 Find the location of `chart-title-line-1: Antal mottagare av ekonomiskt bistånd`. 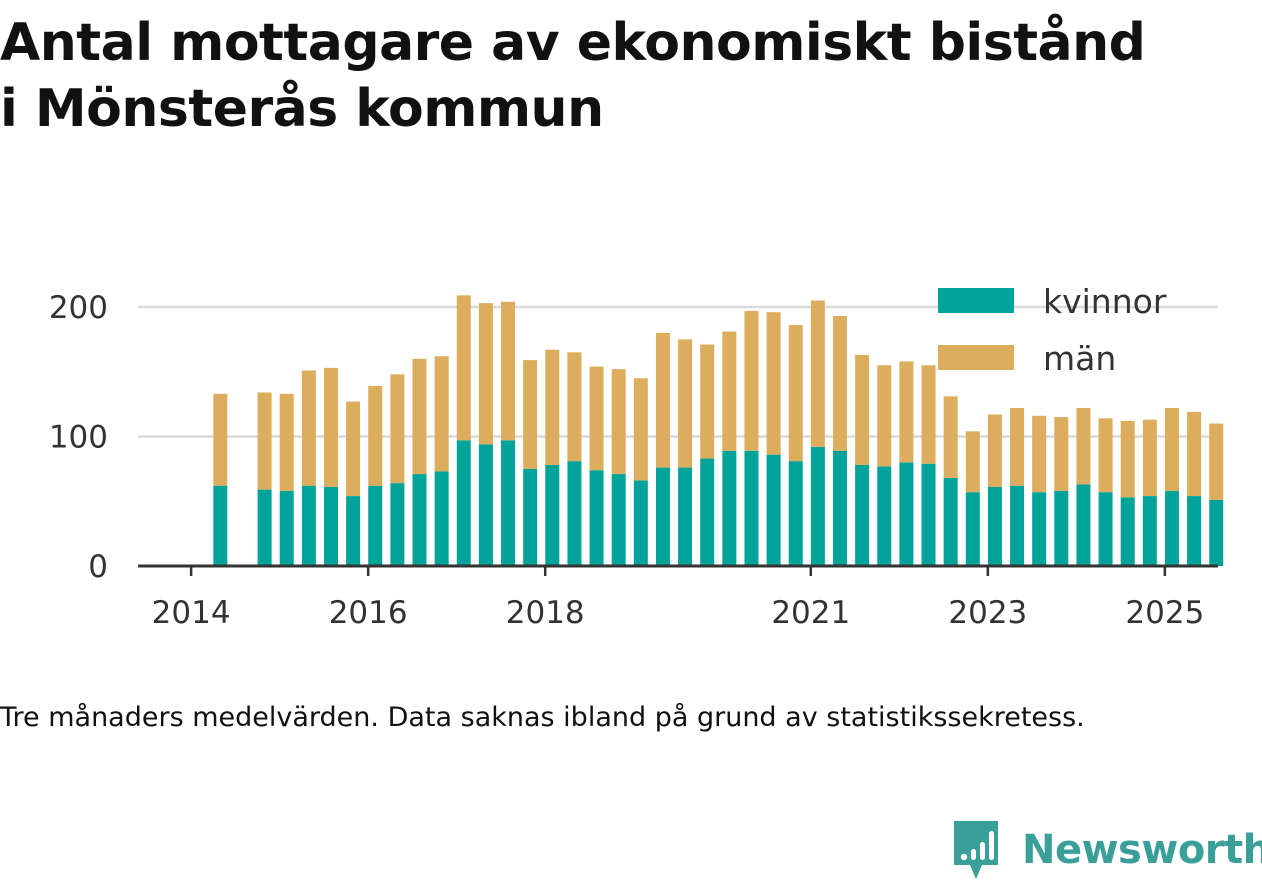

chart-title-line-1: Antal mottagare av ekonomiskt bistånd is located at coordinates (573, 43).